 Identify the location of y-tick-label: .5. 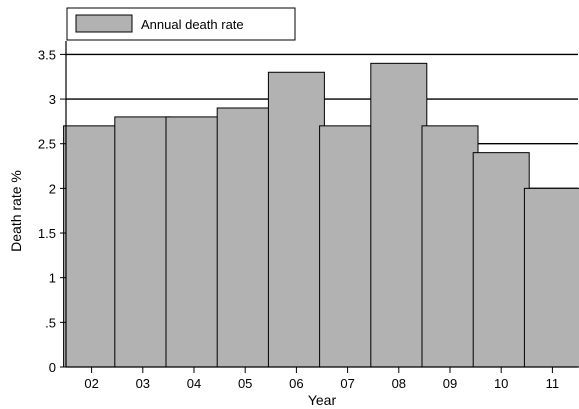
(50, 322).